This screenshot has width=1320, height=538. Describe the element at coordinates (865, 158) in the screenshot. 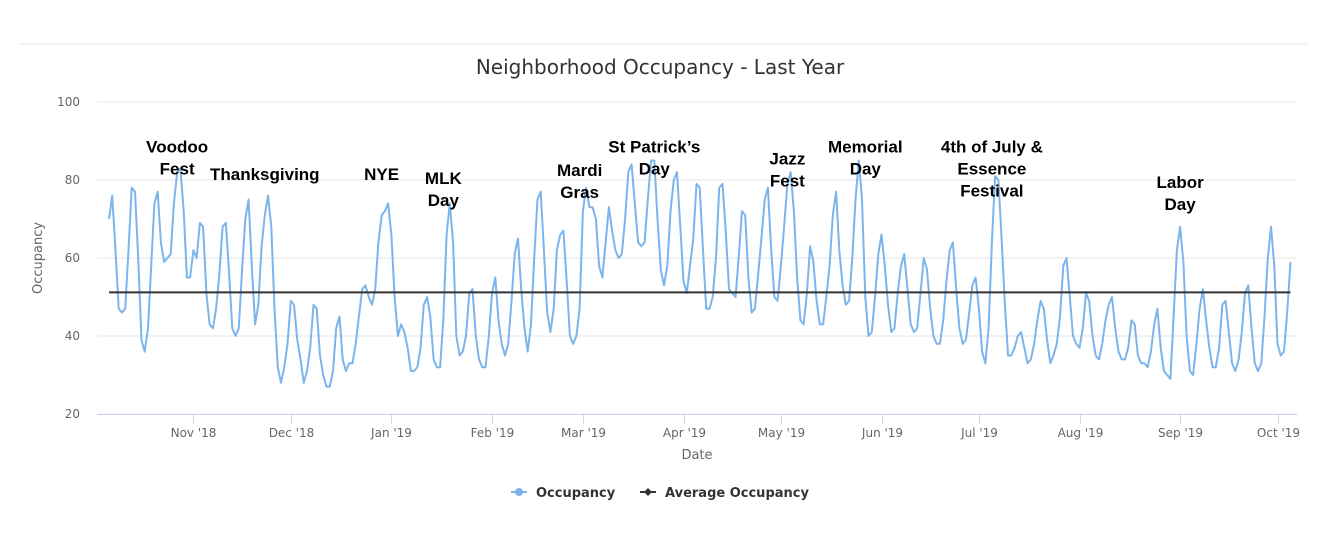

I see `event-annotation: Memorial Day` at that location.